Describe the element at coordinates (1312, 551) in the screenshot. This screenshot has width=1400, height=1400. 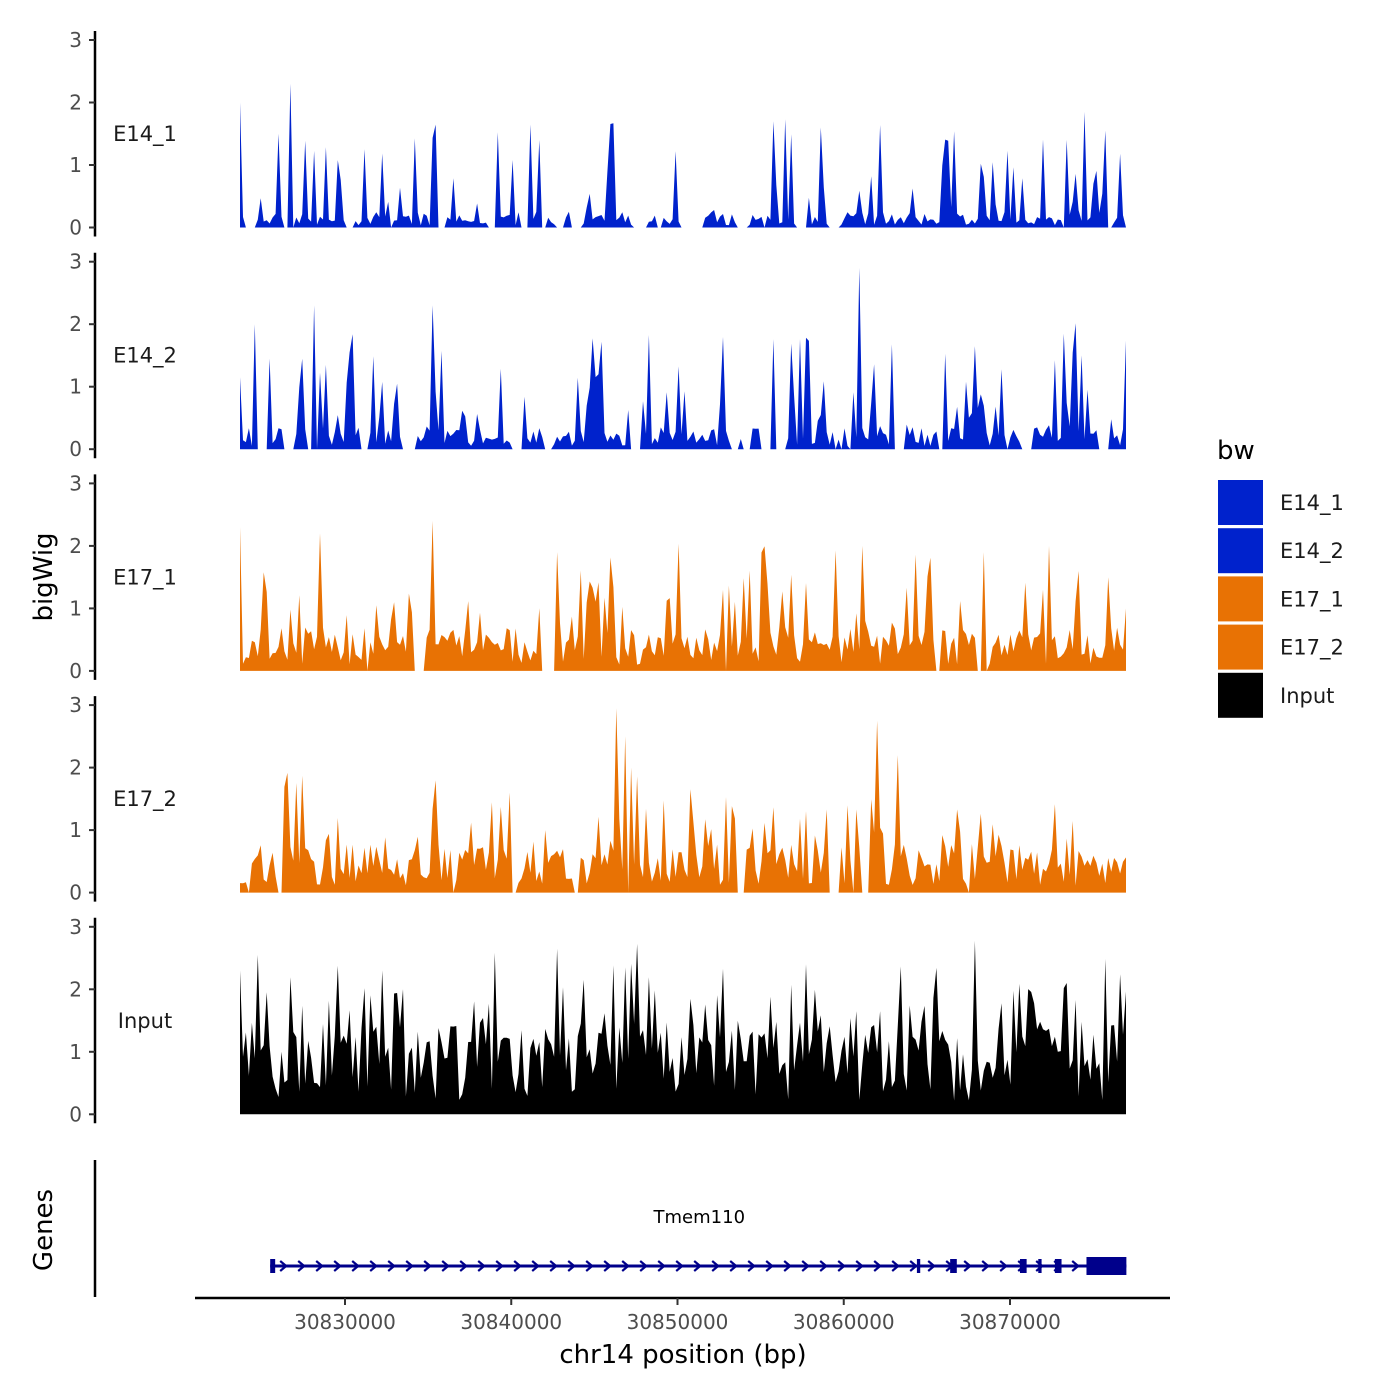
I see `legend-label: E14_2` at that location.